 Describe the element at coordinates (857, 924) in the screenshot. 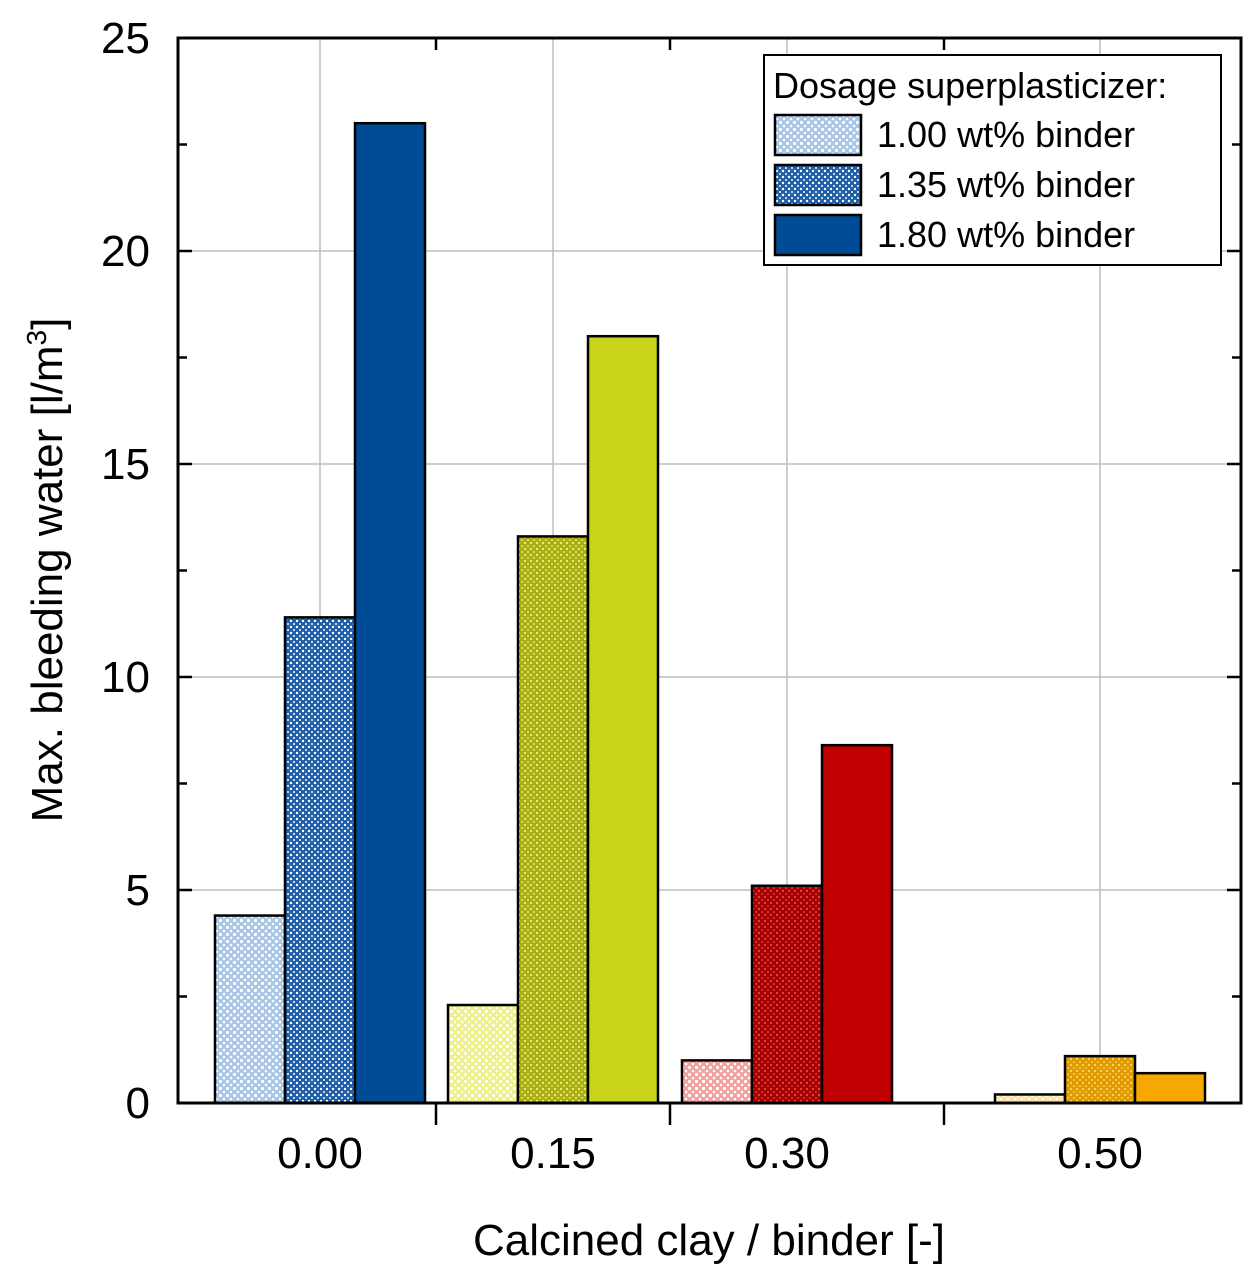

I see `bar-0.30-series-3` at that location.